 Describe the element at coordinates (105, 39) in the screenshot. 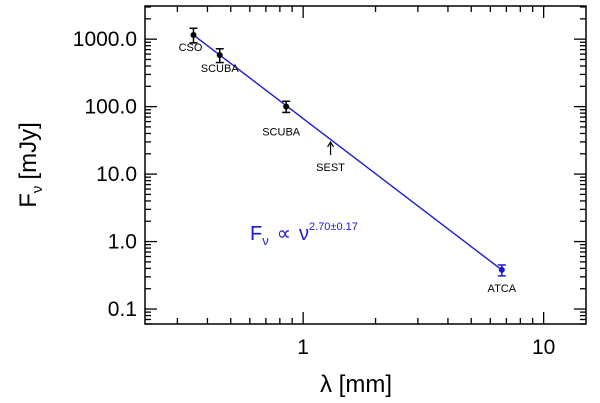

I see `y-tick-label: 1000.0` at that location.